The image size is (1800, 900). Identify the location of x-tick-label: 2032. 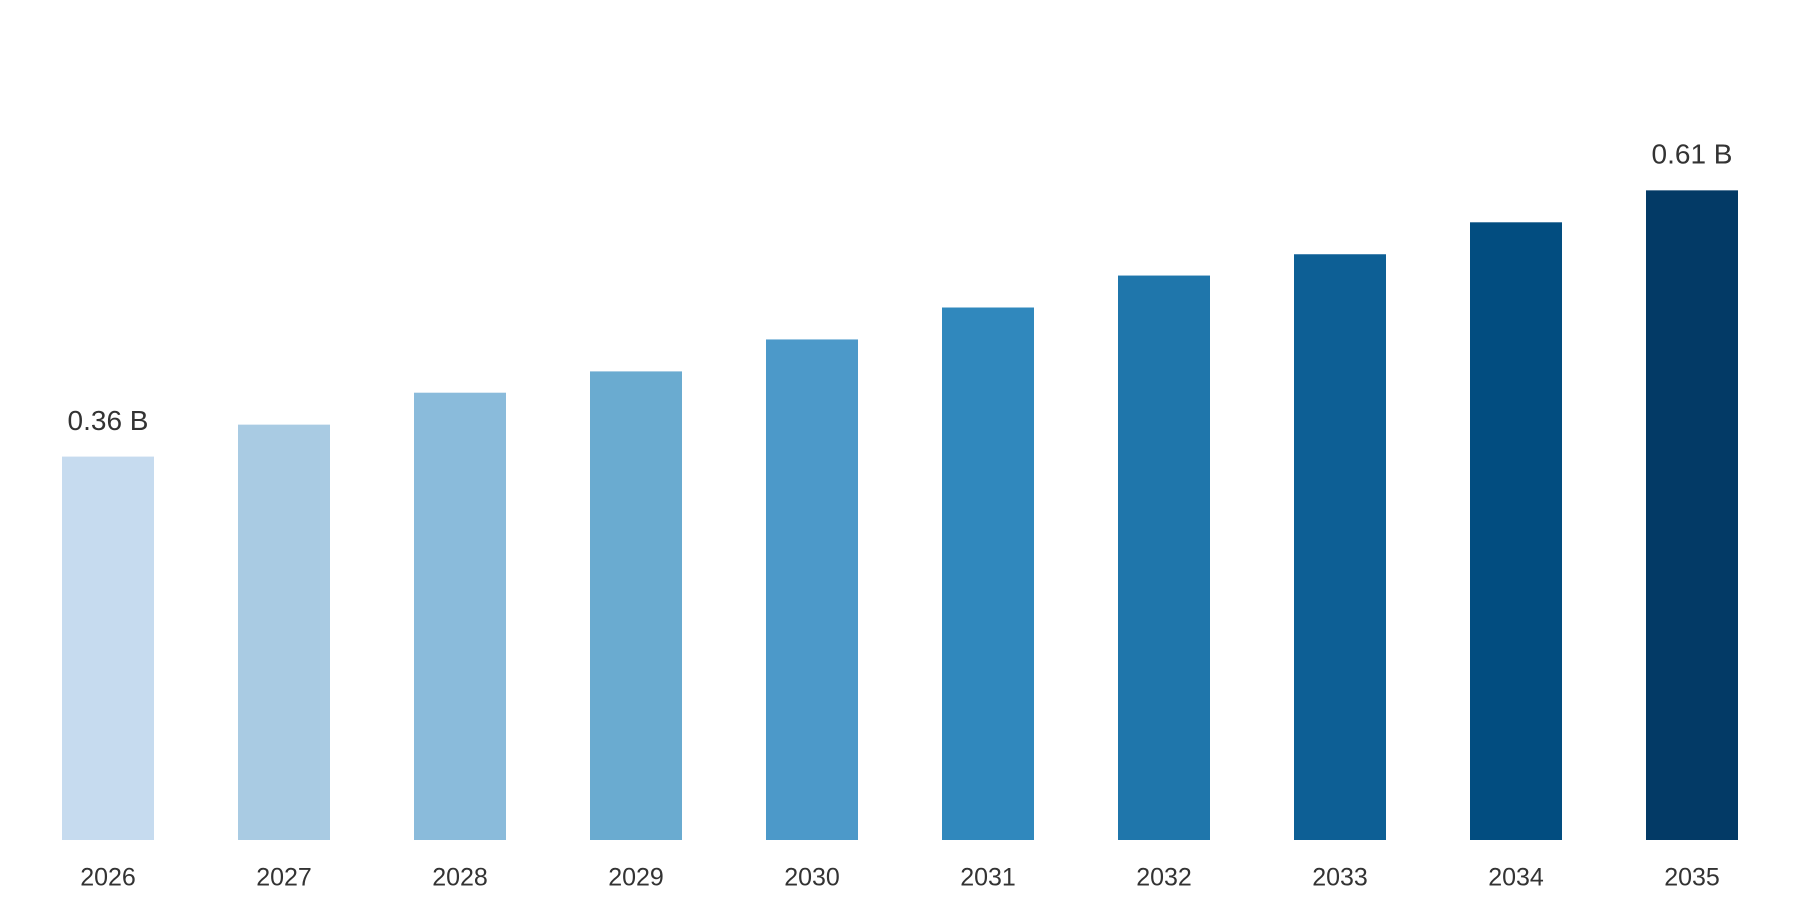
(1164, 878).